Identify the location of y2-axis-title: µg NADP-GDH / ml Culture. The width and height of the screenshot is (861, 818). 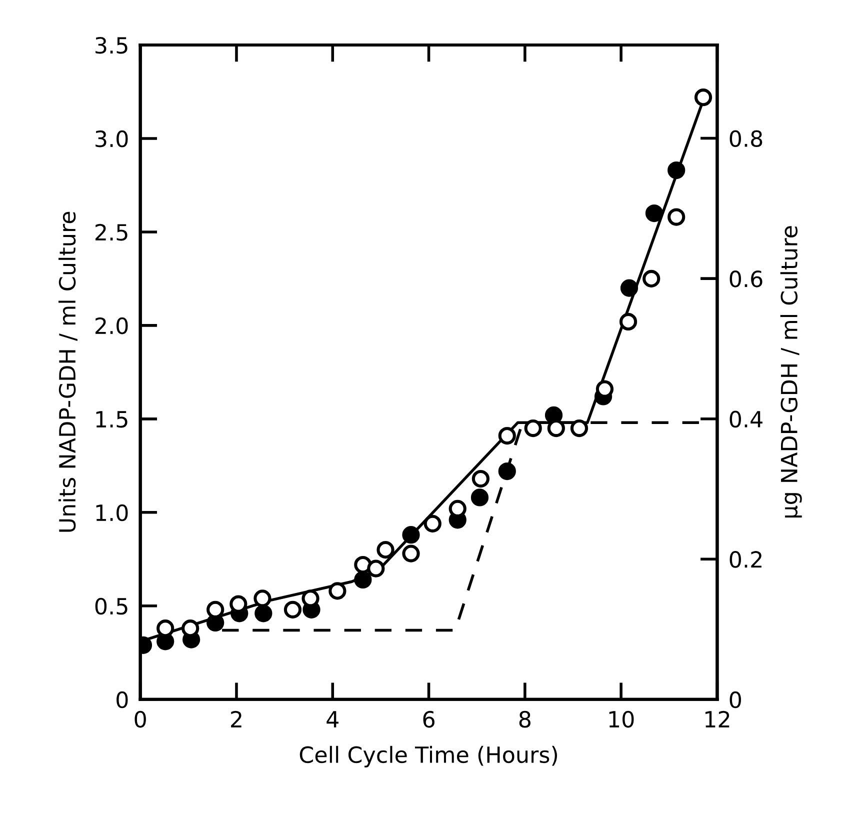
(791, 372).